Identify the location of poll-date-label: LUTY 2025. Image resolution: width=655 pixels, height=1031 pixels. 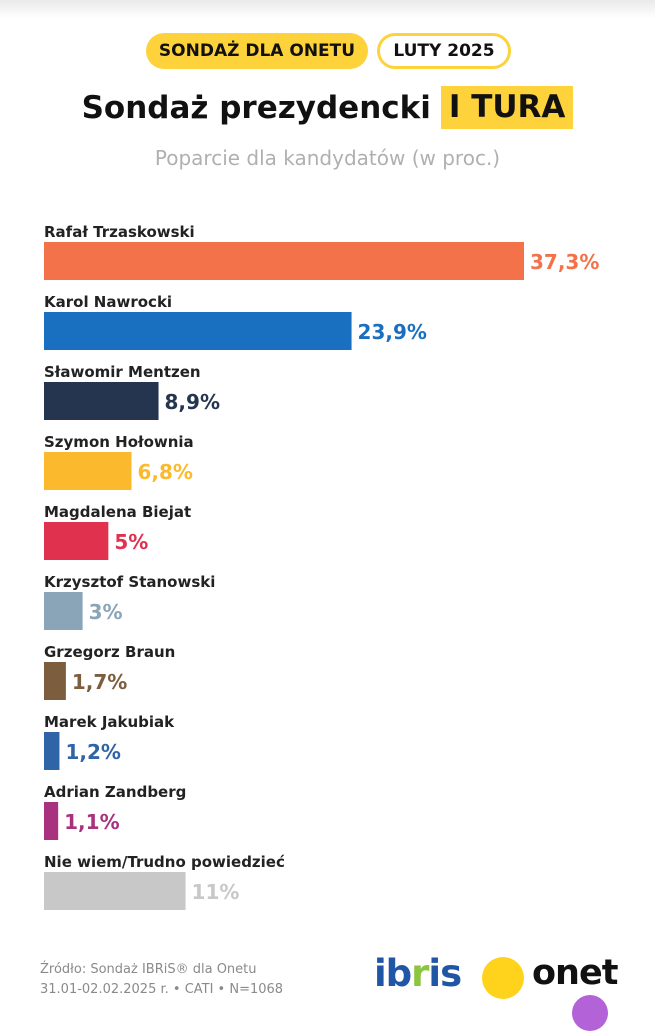
(444, 51).